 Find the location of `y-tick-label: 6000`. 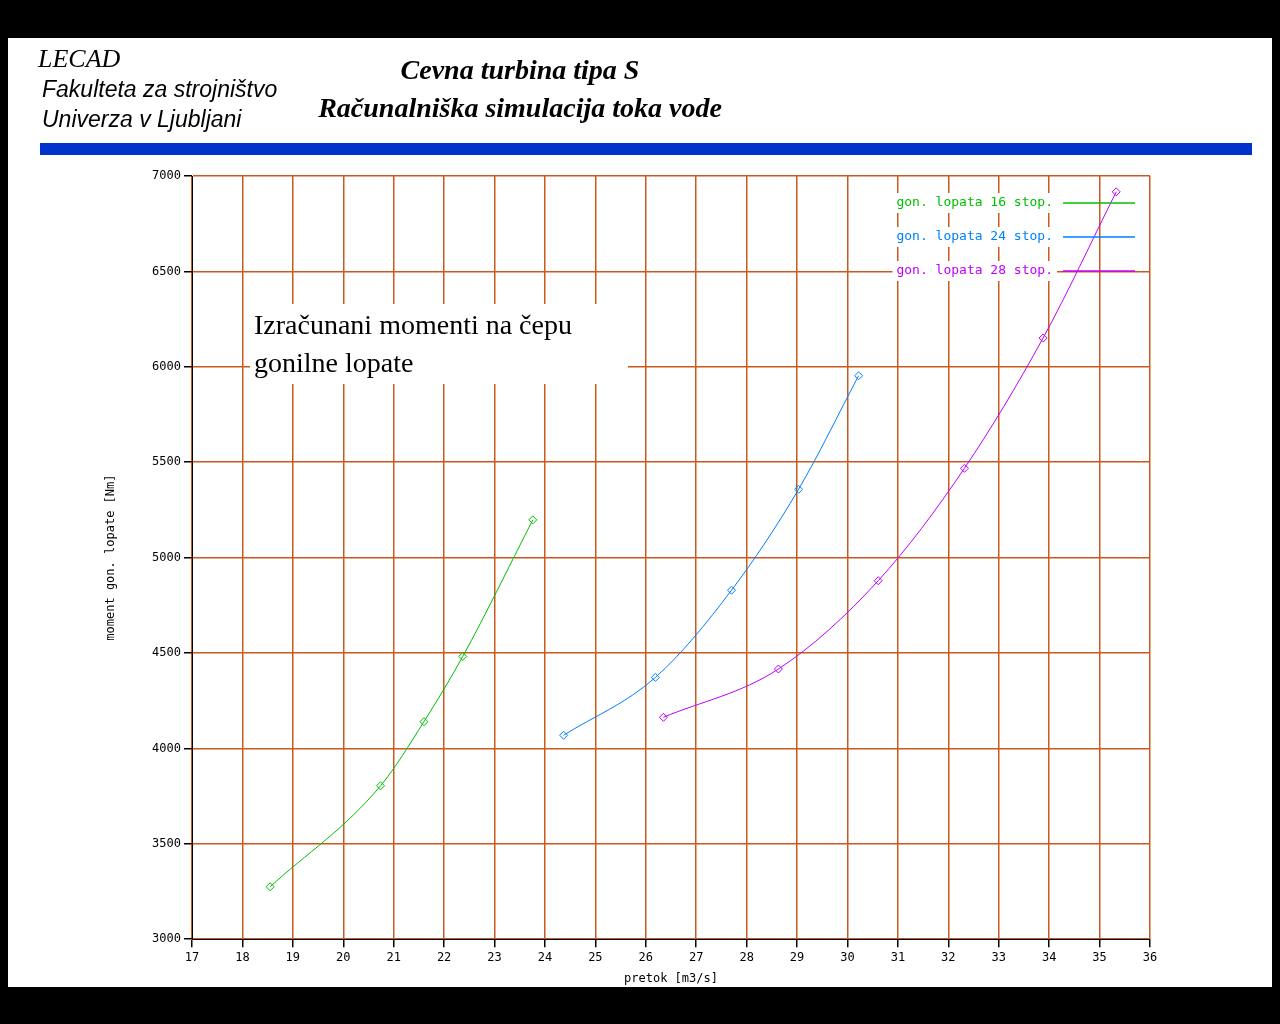

y-tick-label: 6000 is located at coordinates (166, 365).